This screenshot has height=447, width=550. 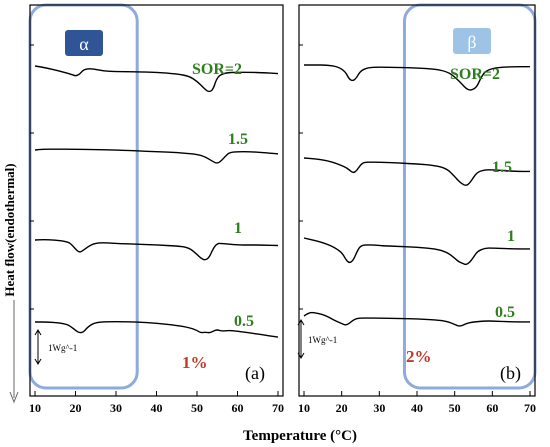 I want to click on y-axis-arrow, so click(x=14, y=352).